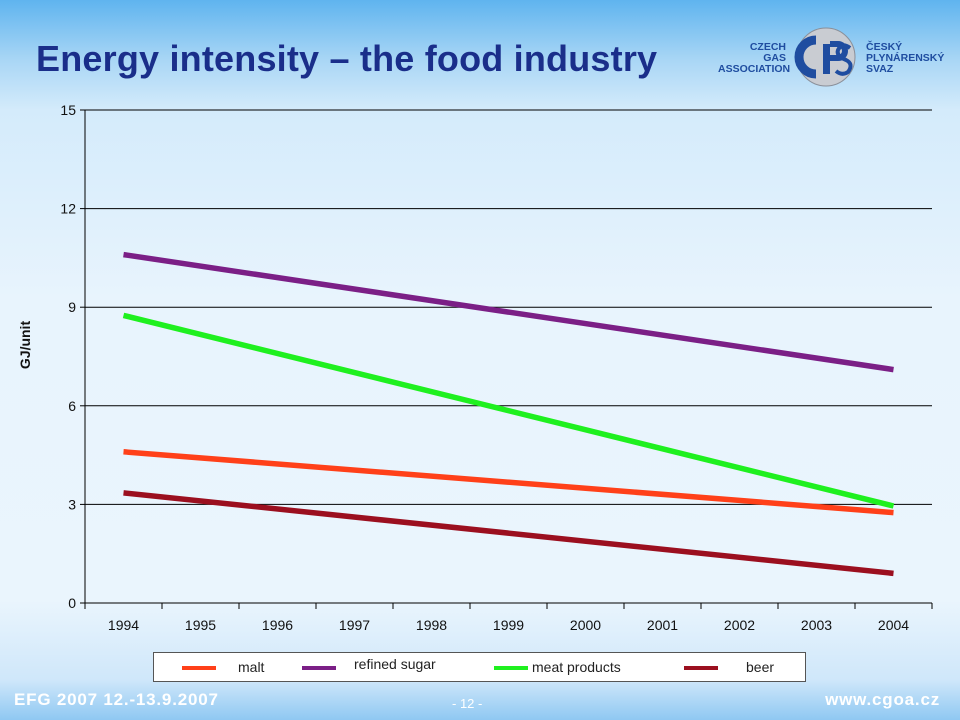 The height and width of the screenshot is (720, 960). Describe the element at coordinates (576, 667) in the screenshot. I see `legend-label-meat-products: meat products` at that location.